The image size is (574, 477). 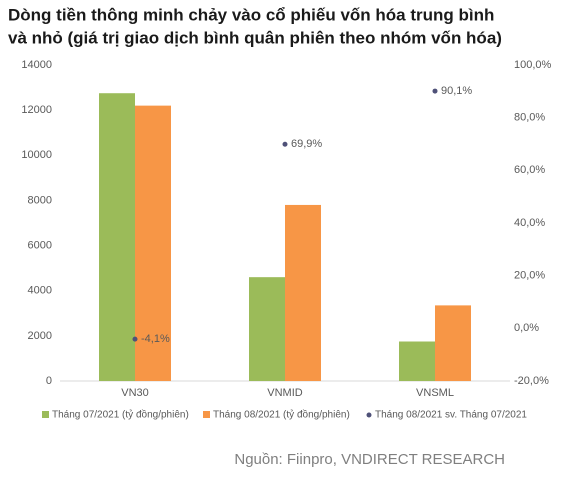 I want to click on y-tick-label: 12000, so click(x=36, y=110).